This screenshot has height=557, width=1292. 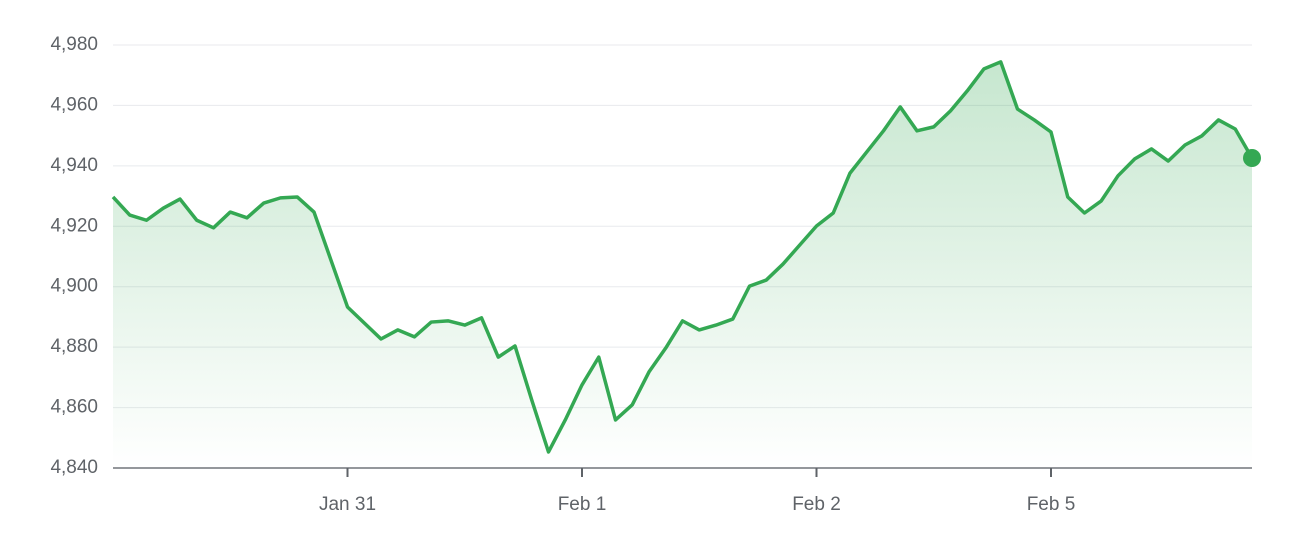 I want to click on y-tick-label: 4,940, so click(x=74, y=165).